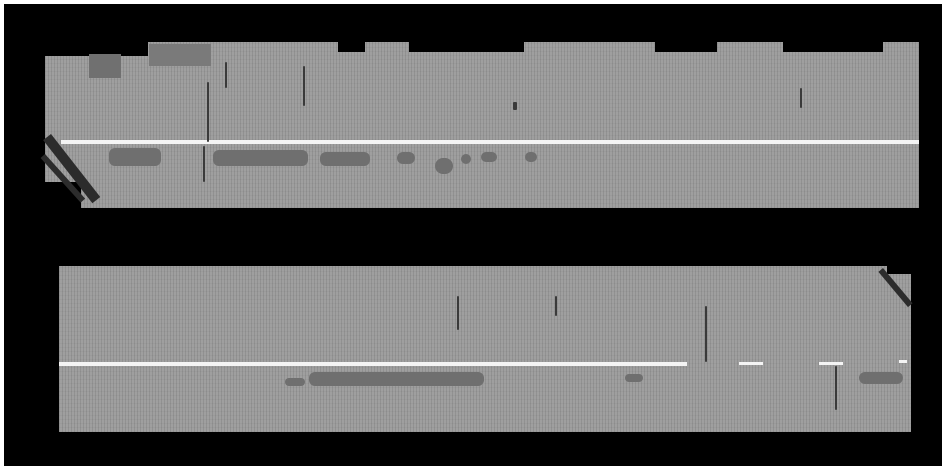 This screenshot has width=946, height=470. I want to click on top-corner-cut, so click(899, 270).